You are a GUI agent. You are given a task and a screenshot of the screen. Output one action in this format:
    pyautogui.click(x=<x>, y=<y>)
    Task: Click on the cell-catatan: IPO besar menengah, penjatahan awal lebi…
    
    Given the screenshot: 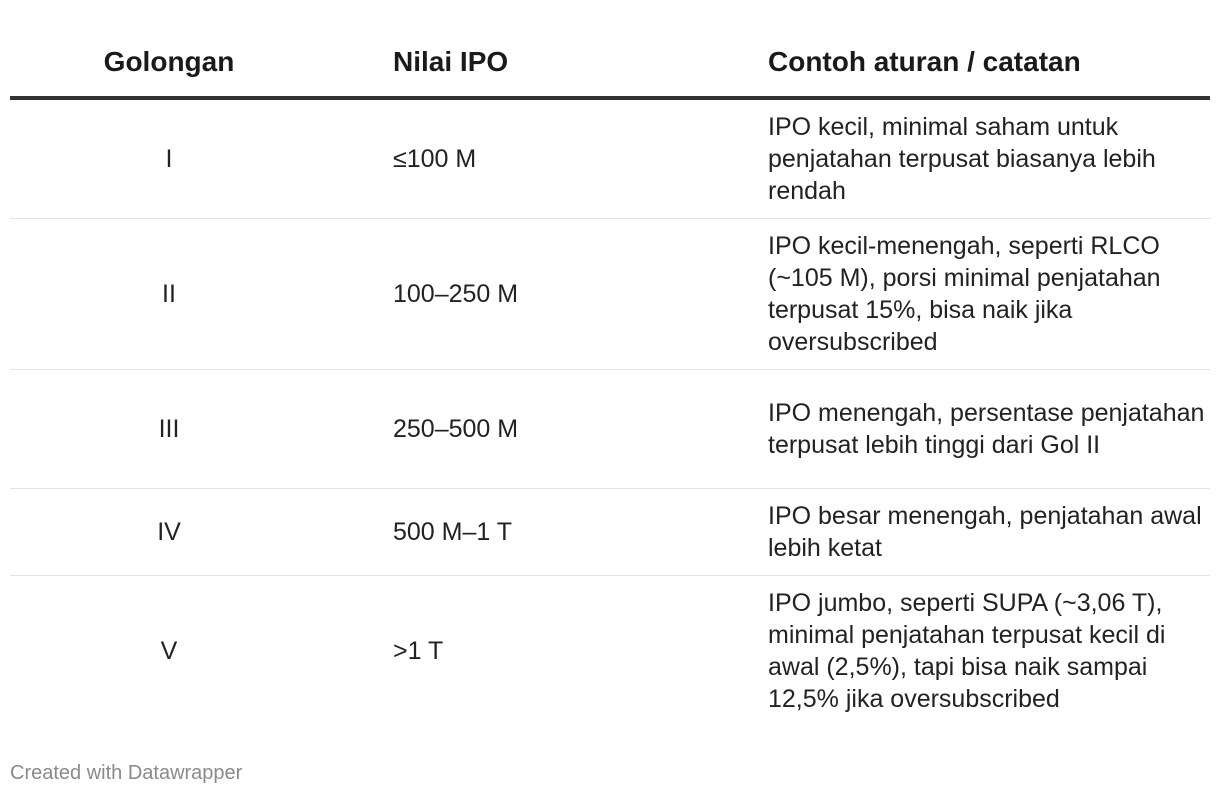 What is the action you would take?
    pyautogui.click(x=956, y=532)
    